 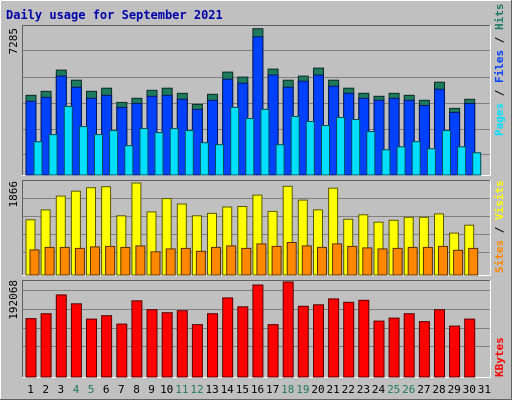 I want to click on day-label-3: 3, so click(x=60, y=389).